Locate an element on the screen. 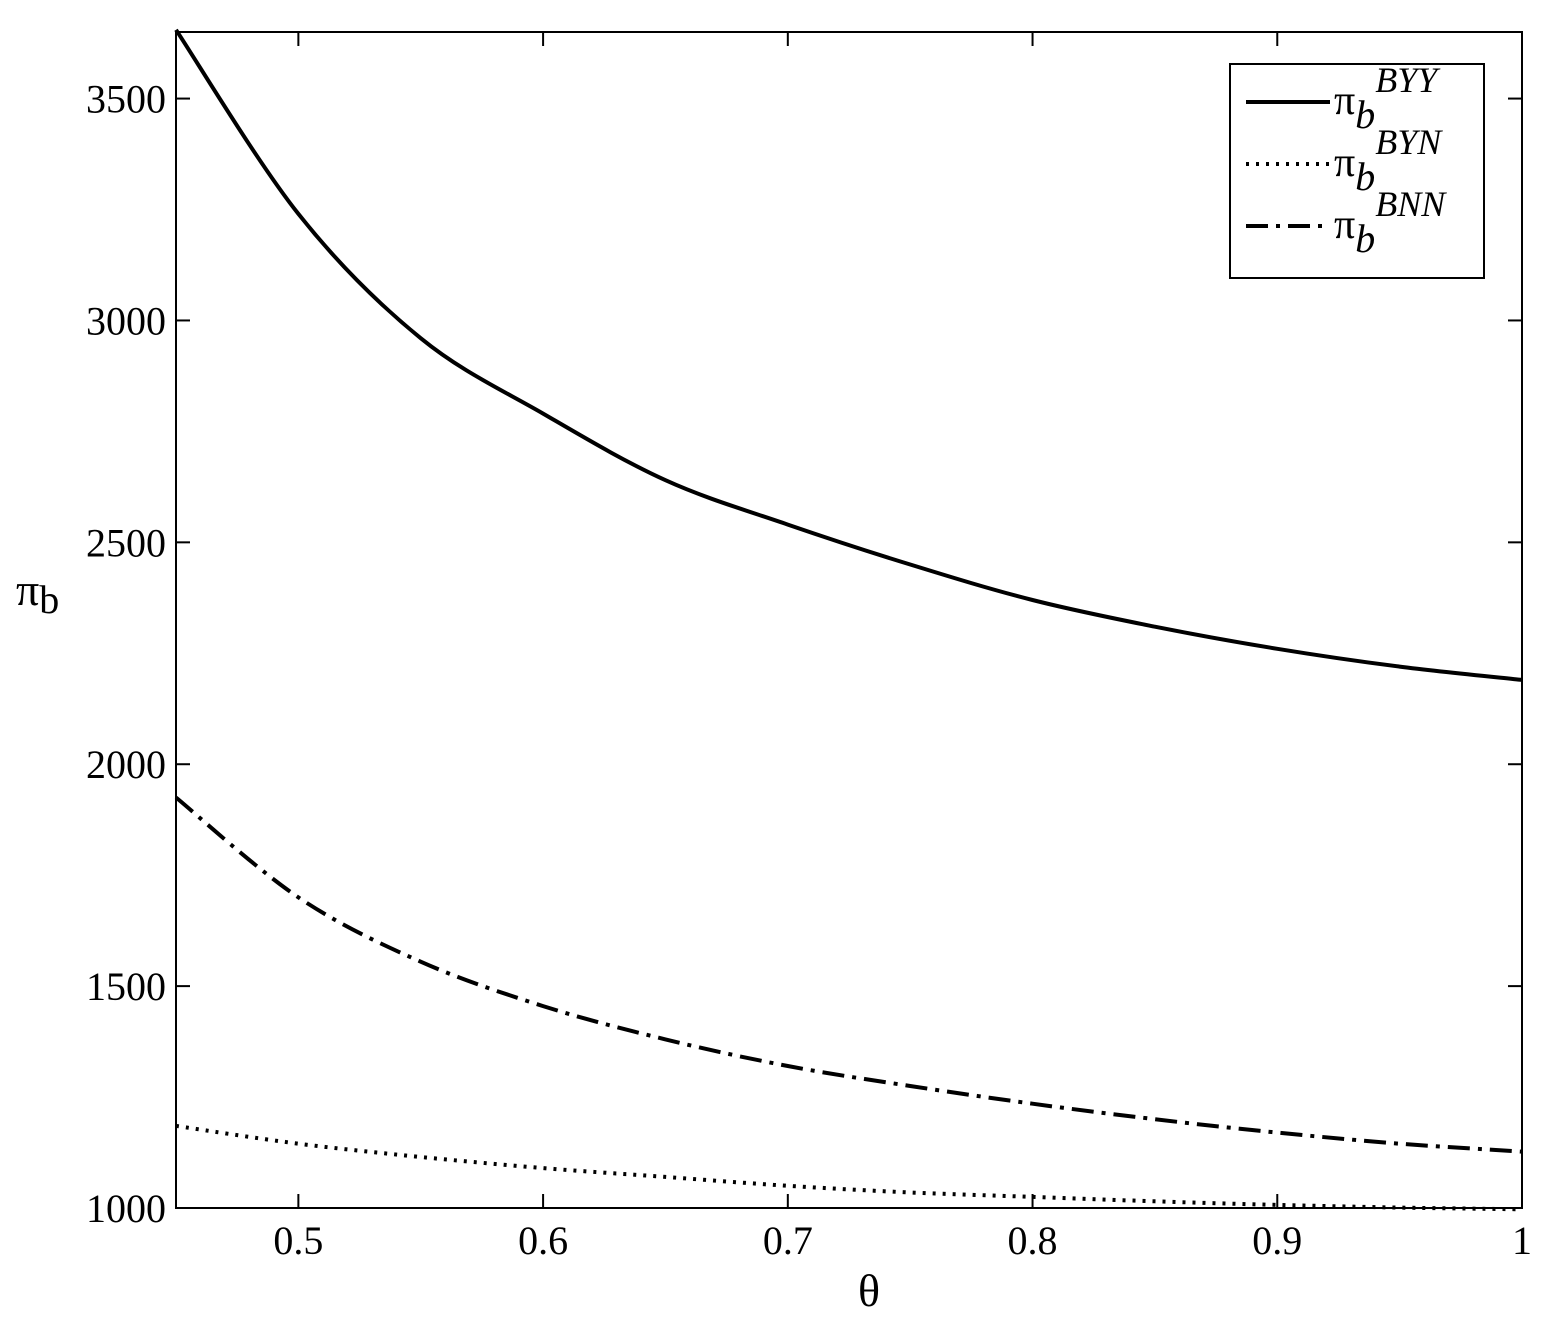 This screenshot has height=1324, width=1553. legend-label-bnn: πbBNN is located at coordinates (1390, 222).